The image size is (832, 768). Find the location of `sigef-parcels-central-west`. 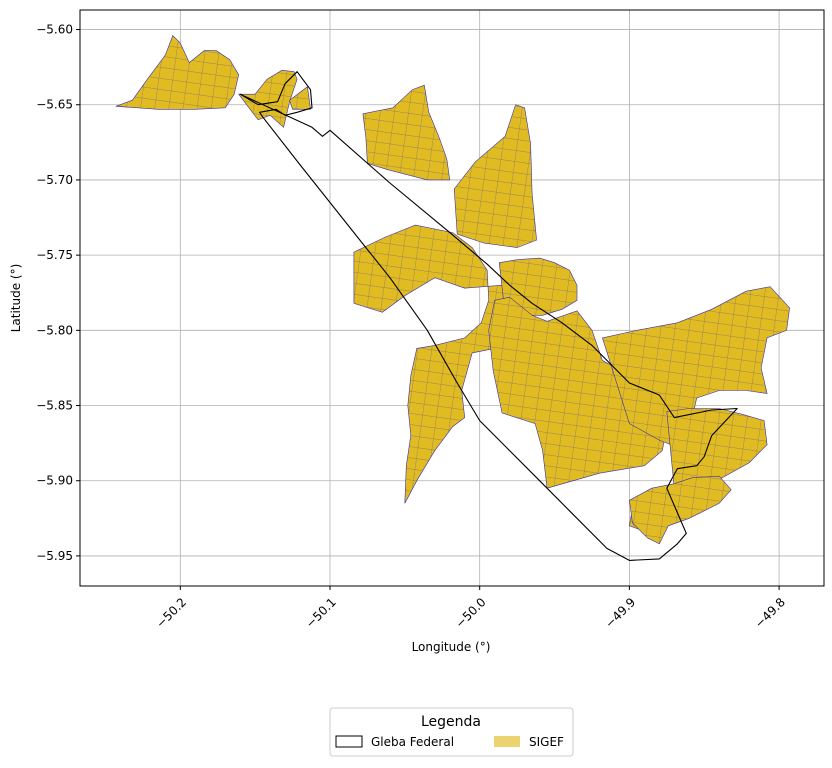

sigef-parcels-central-west is located at coordinates (436, 364).